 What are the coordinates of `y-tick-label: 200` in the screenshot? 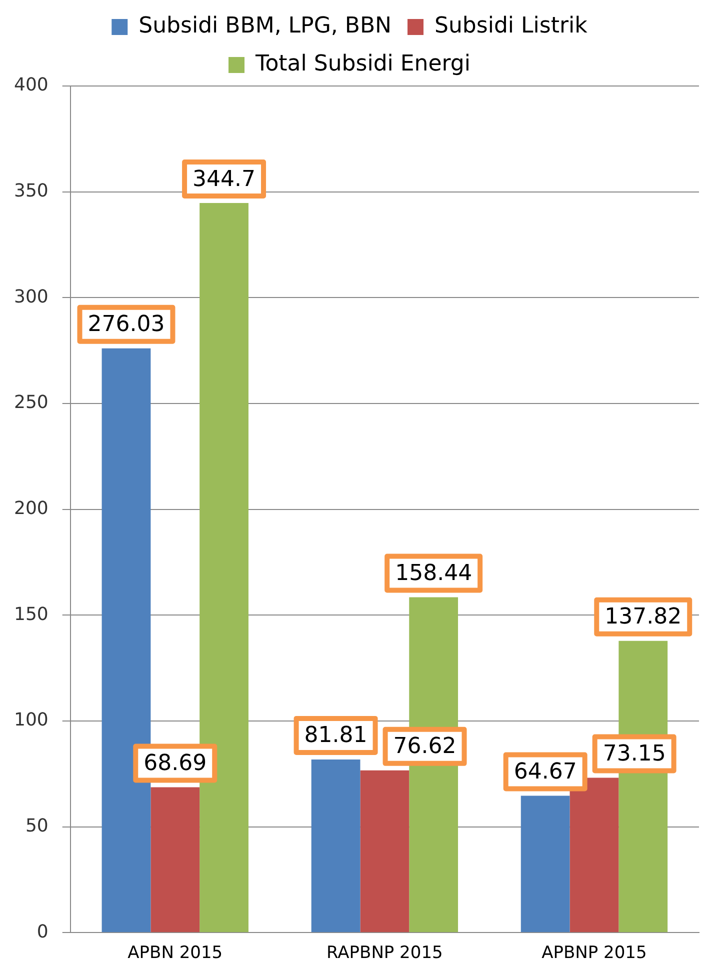 It's located at (31, 508).